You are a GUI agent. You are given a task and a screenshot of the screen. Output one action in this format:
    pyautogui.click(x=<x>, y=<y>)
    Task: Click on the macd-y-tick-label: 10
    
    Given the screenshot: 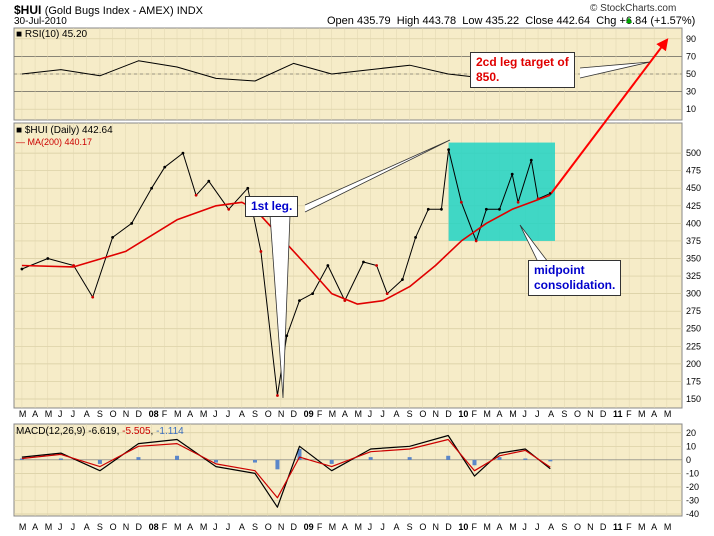 What is the action you would take?
    pyautogui.click(x=691, y=446)
    